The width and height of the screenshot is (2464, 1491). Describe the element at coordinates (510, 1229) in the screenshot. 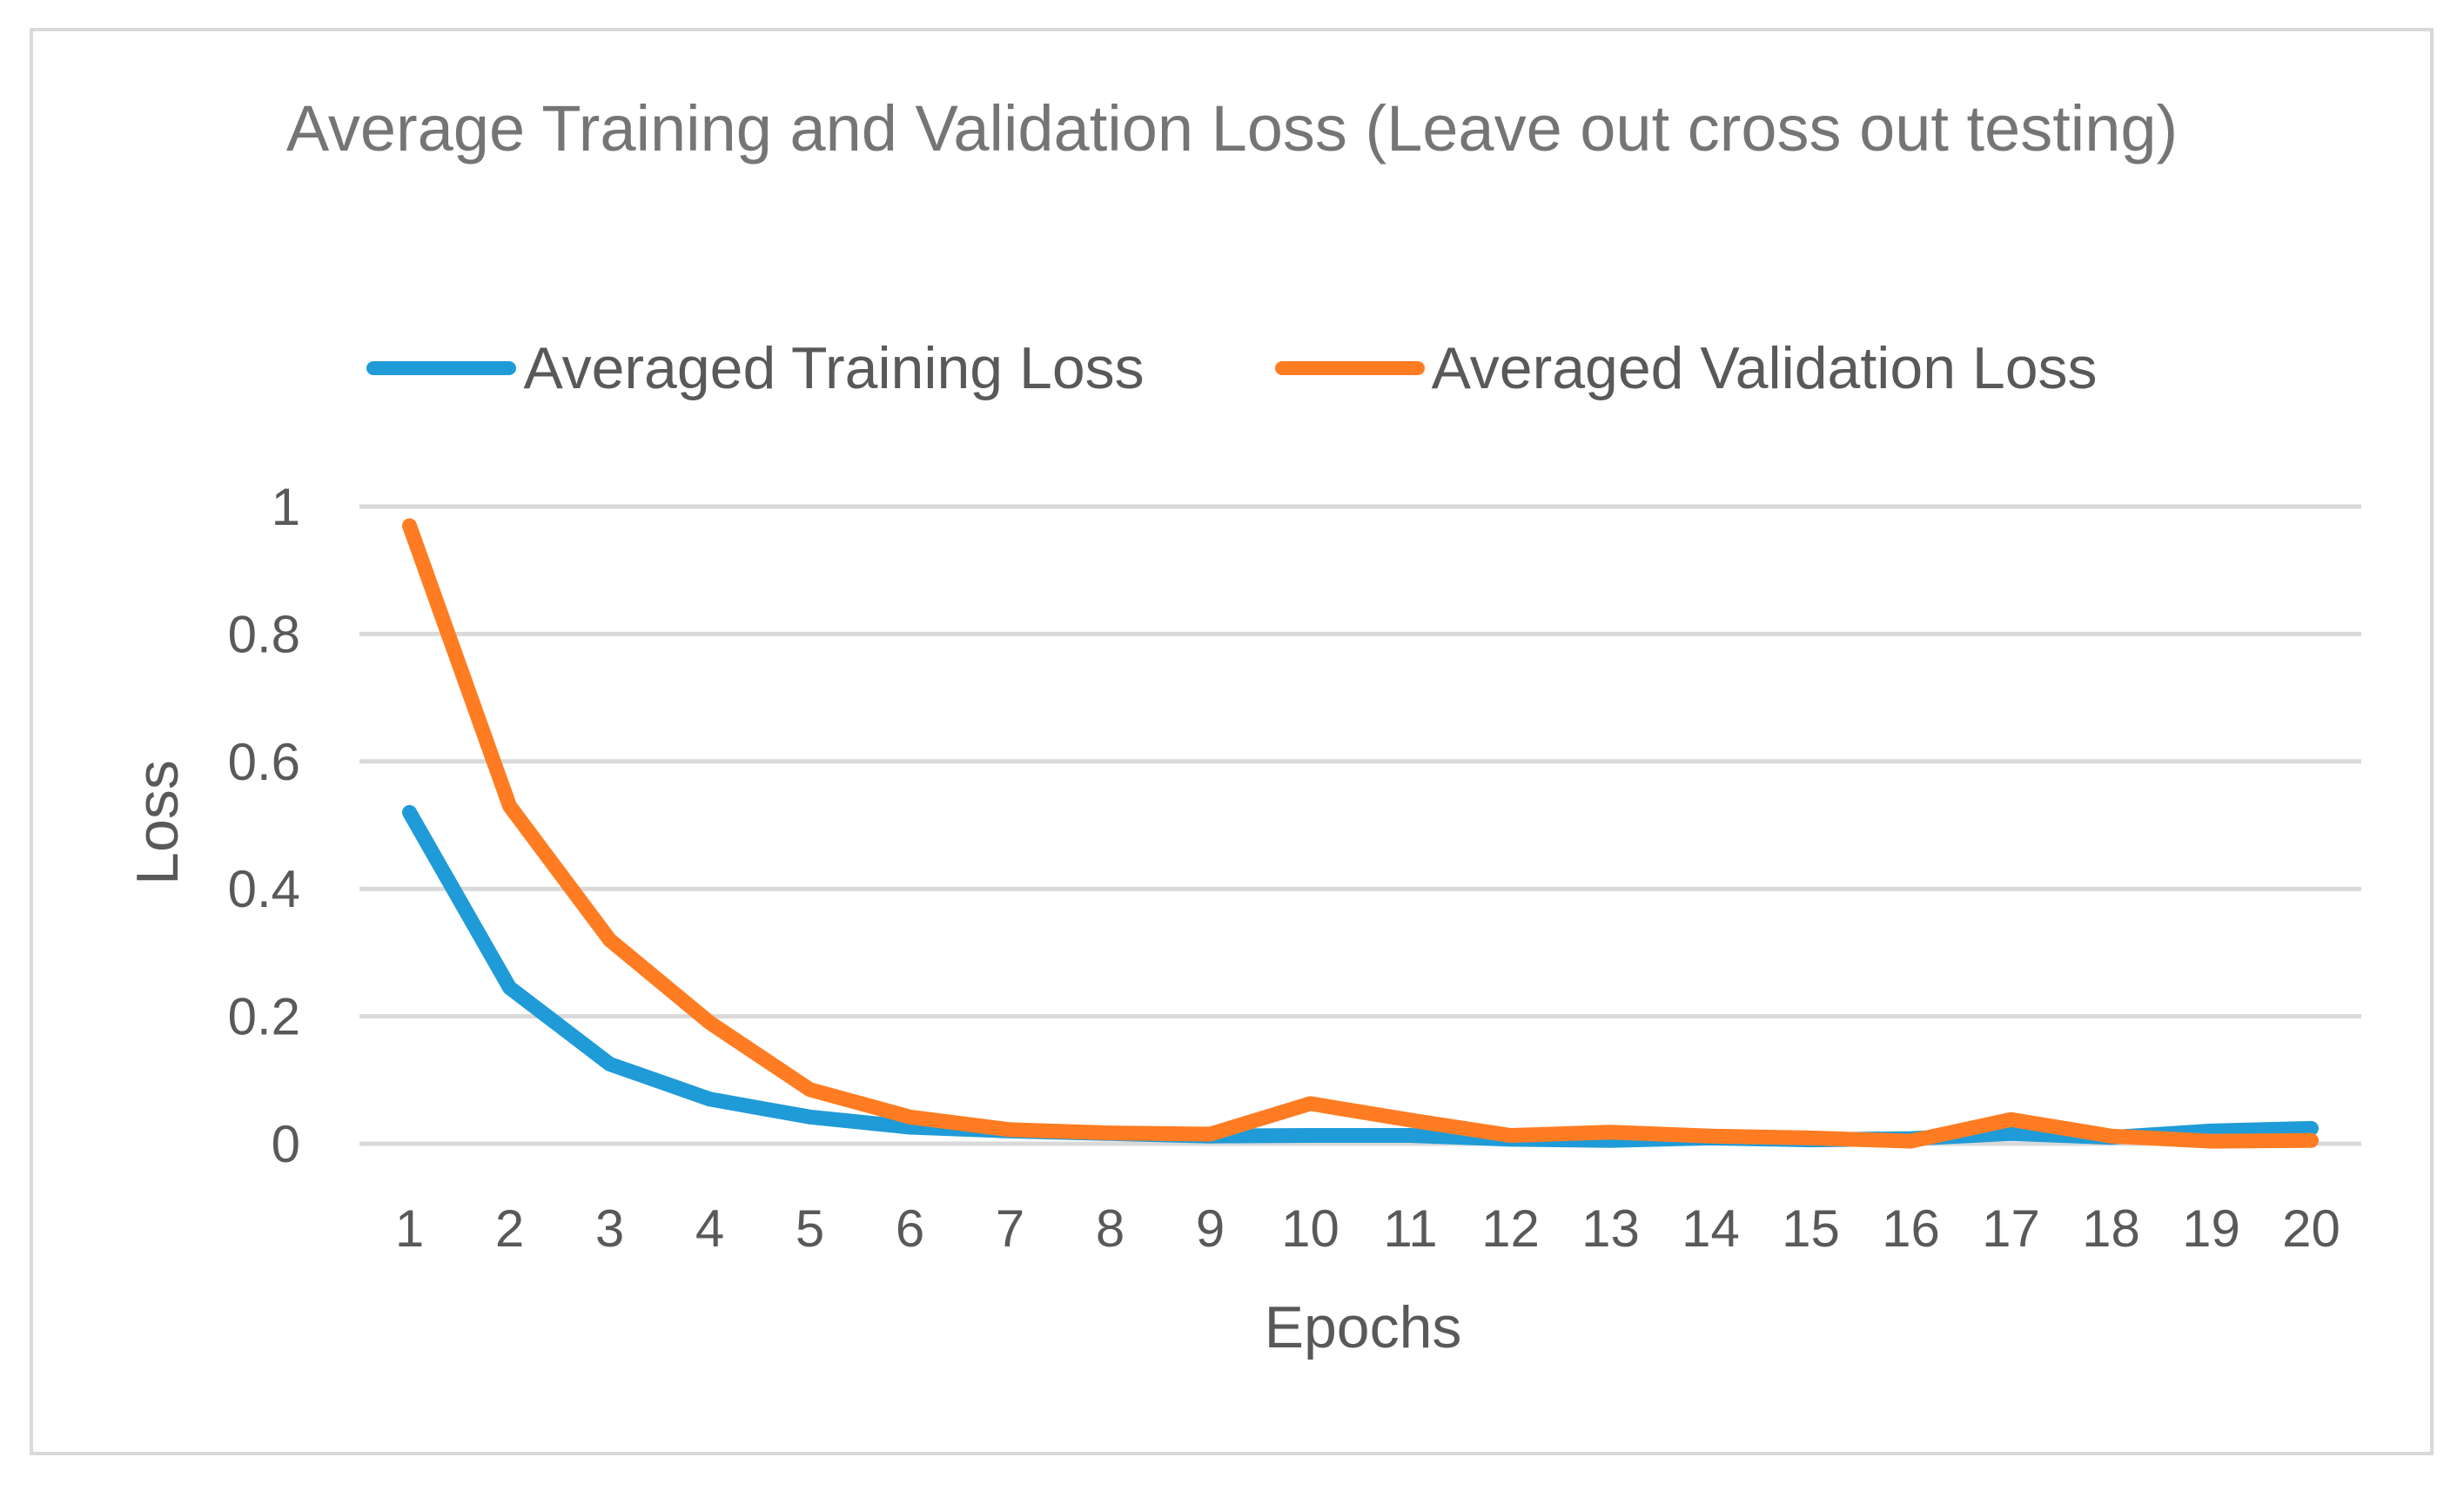

I see `x-tick-label: 2` at that location.